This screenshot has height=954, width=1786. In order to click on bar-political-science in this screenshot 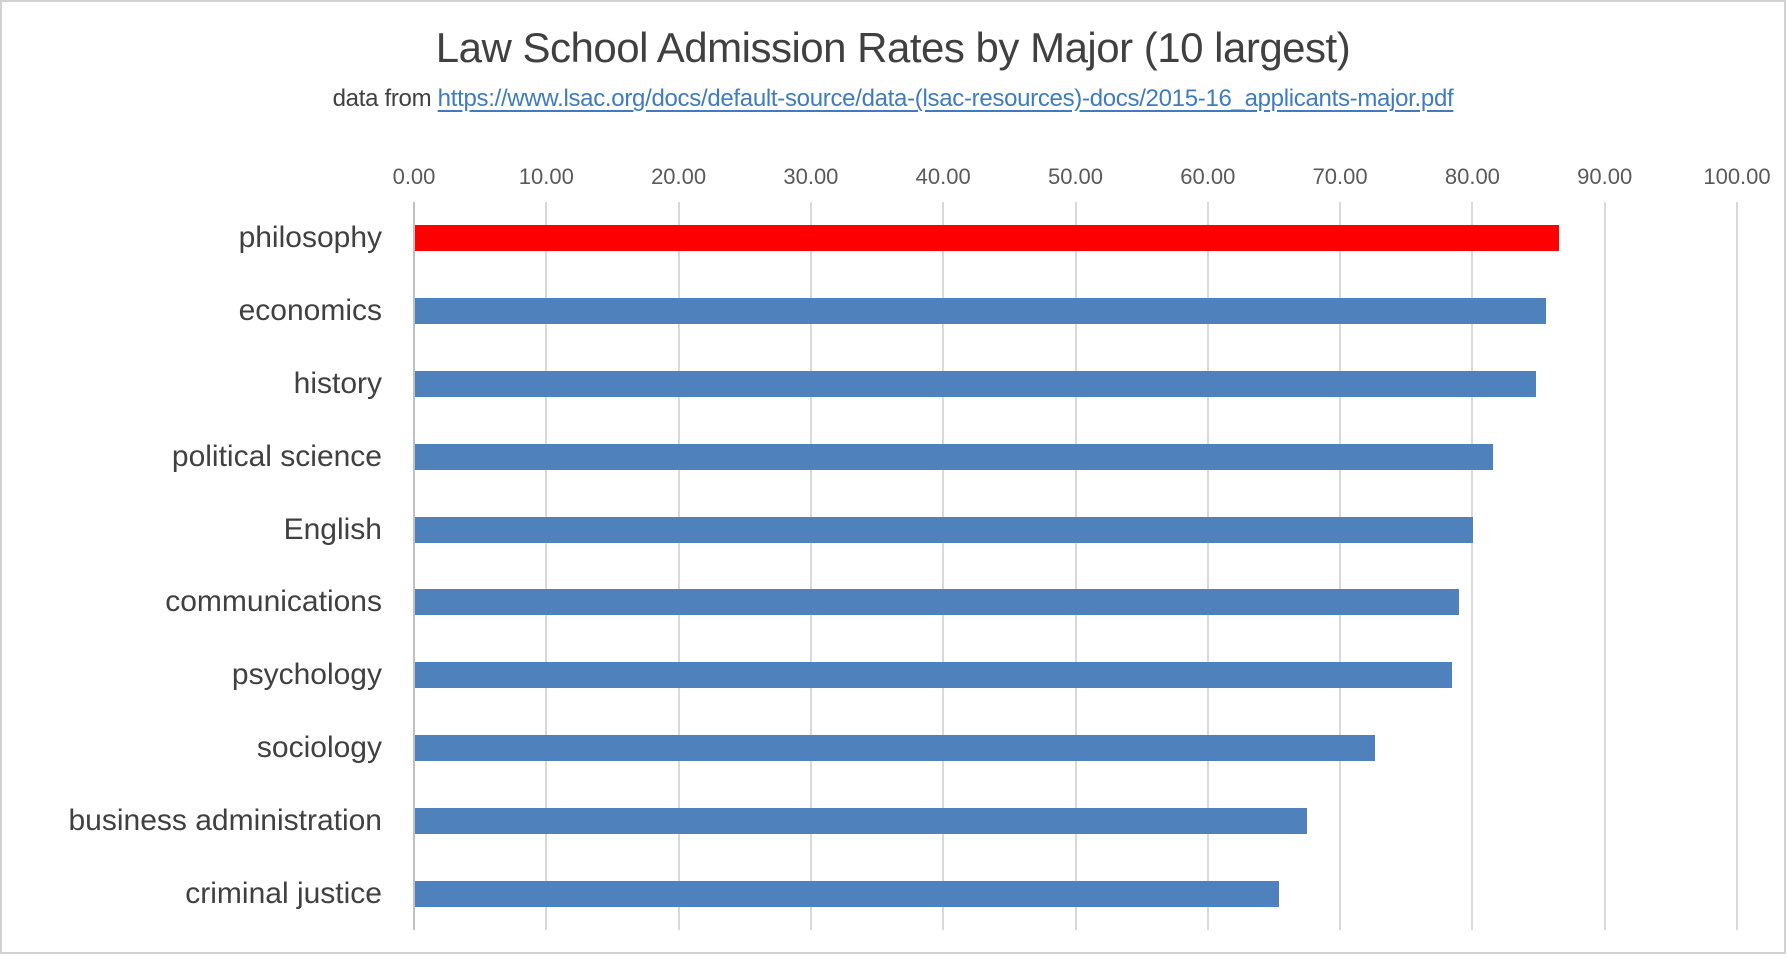, I will do `click(954, 456)`.